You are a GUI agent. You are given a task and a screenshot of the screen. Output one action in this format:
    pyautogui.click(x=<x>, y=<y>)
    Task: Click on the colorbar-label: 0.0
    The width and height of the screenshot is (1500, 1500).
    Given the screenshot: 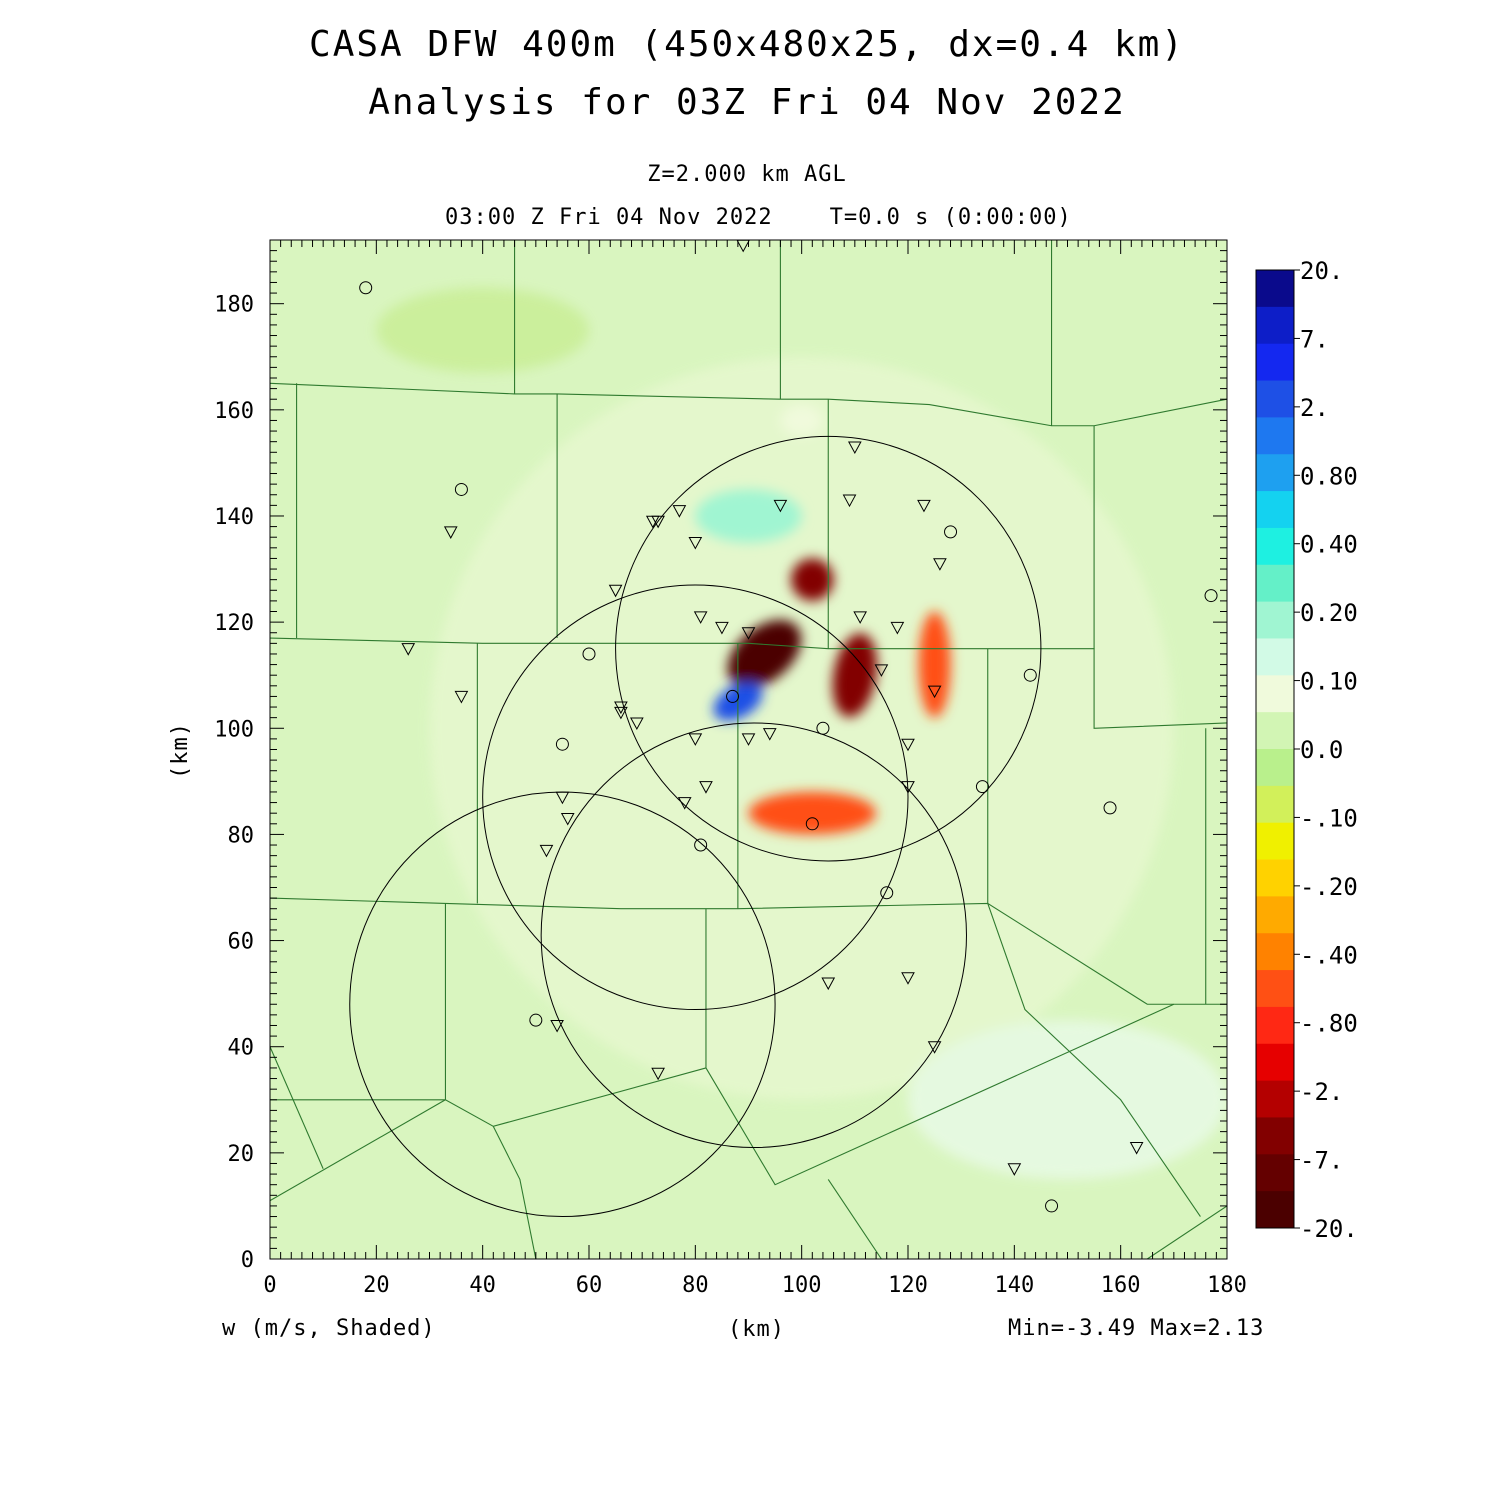 What is the action you would take?
    pyautogui.click(x=1321, y=750)
    